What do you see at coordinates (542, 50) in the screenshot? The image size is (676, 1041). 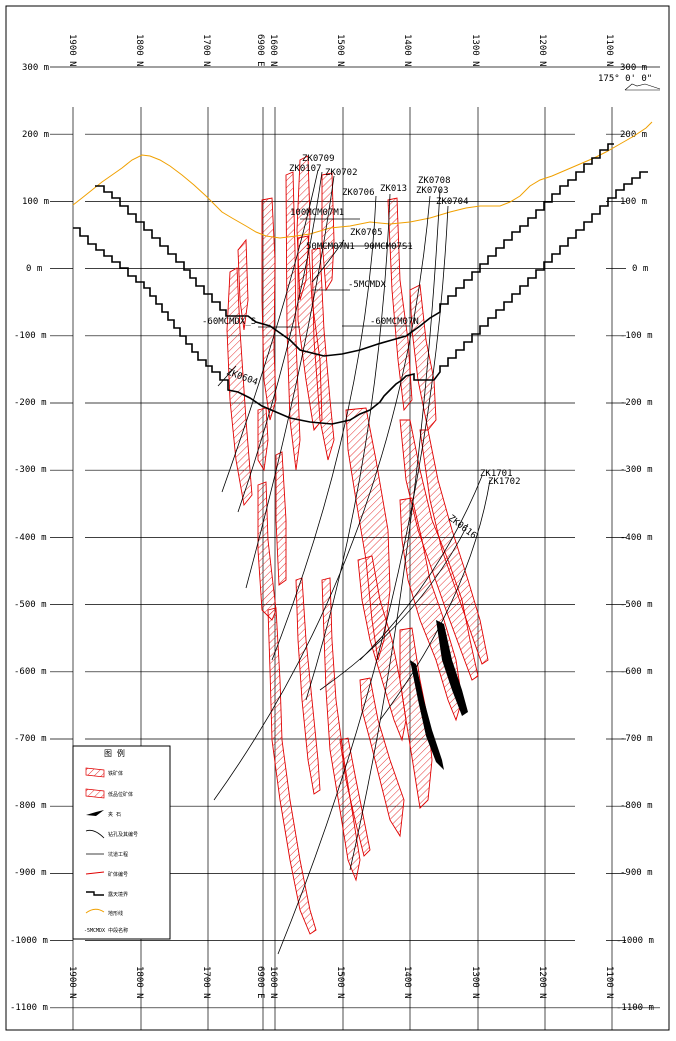 I see `northing-label: 1200 N` at bounding box center [542, 50].